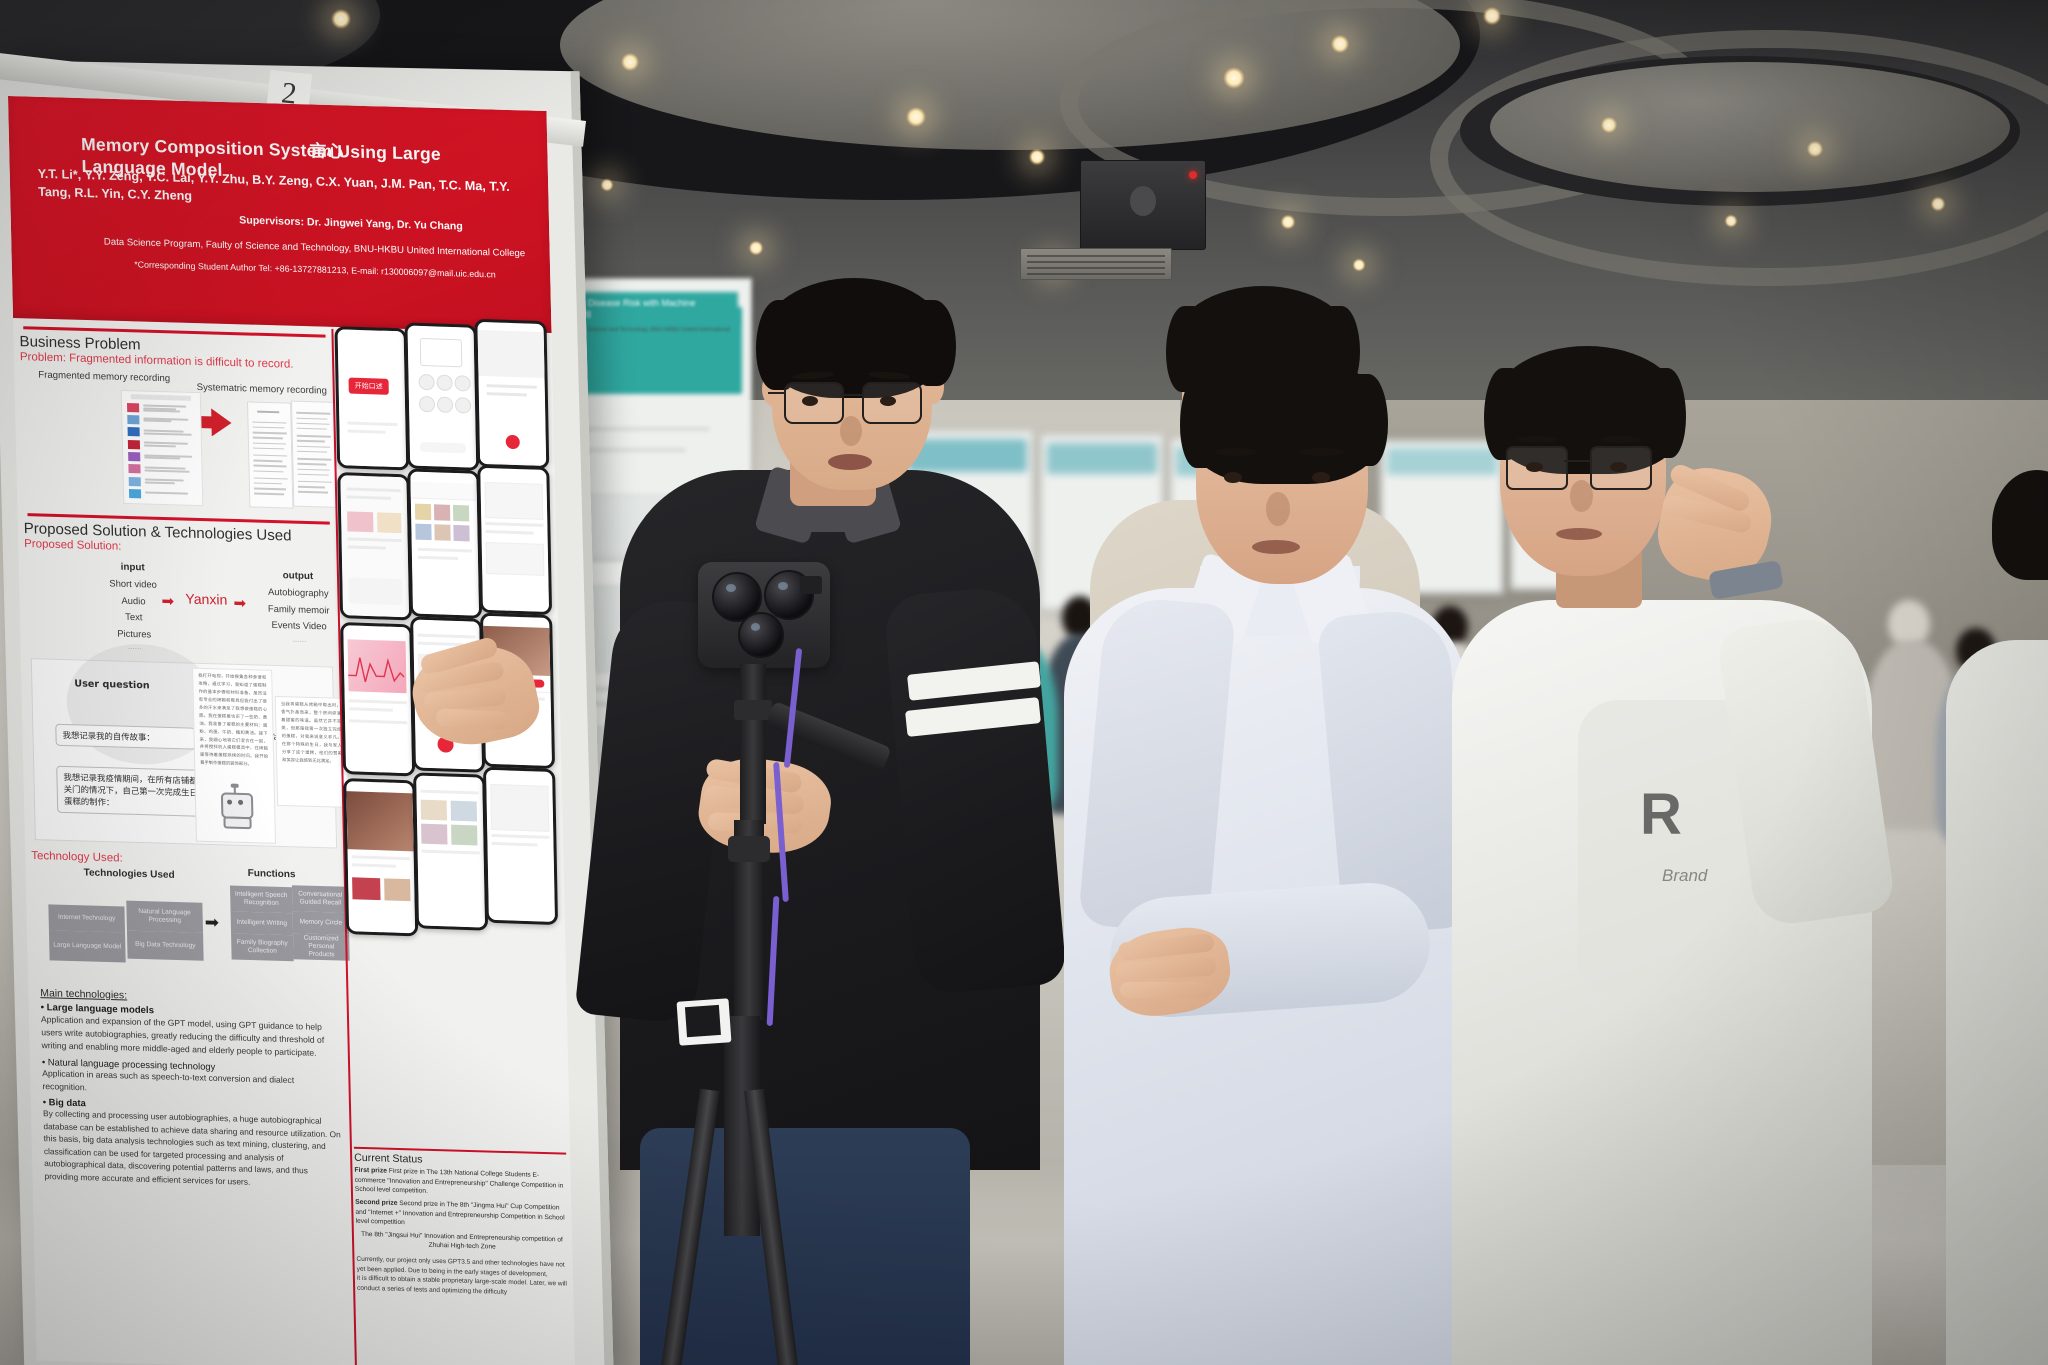 Image resolution: width=2048 pixels, height=1365 pixels. Describe the element at coordinates (212, 922) in the screenshot. I see `black-arrow-icon: ➡` at that location.